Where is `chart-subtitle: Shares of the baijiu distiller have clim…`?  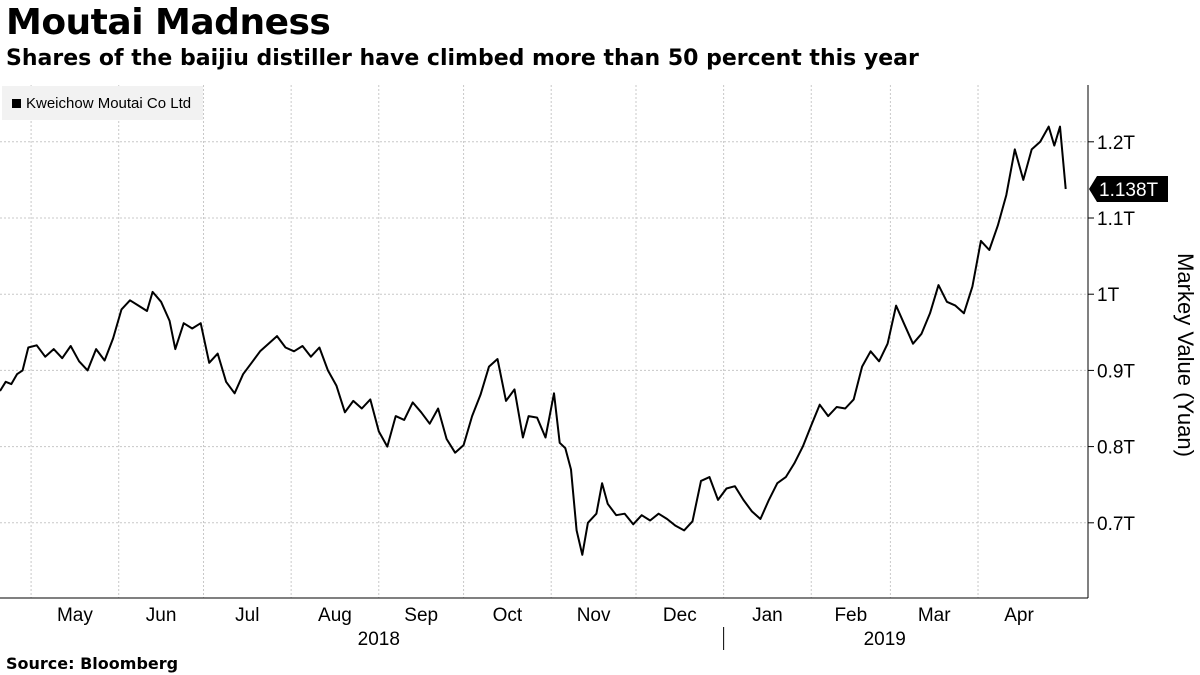 chart-subtitle: Shares of the baijiu distiller have clim… is located at coordinates (462, 58).